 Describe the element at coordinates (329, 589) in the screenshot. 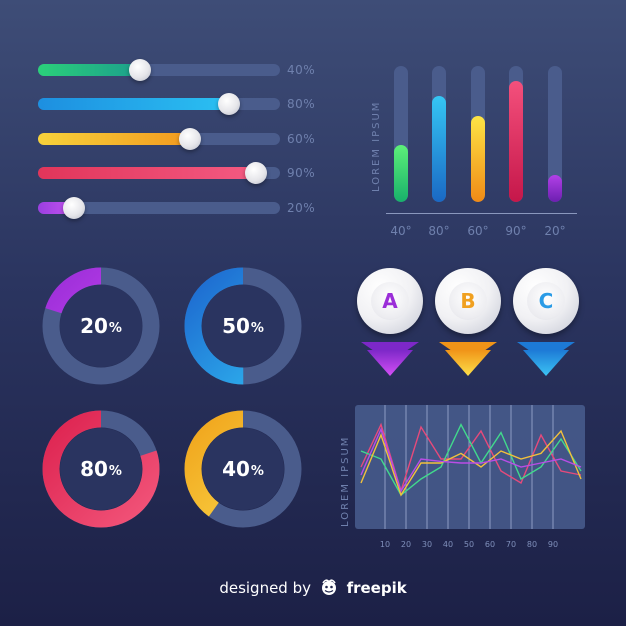

I see `freepik-logo-icon` at that location.